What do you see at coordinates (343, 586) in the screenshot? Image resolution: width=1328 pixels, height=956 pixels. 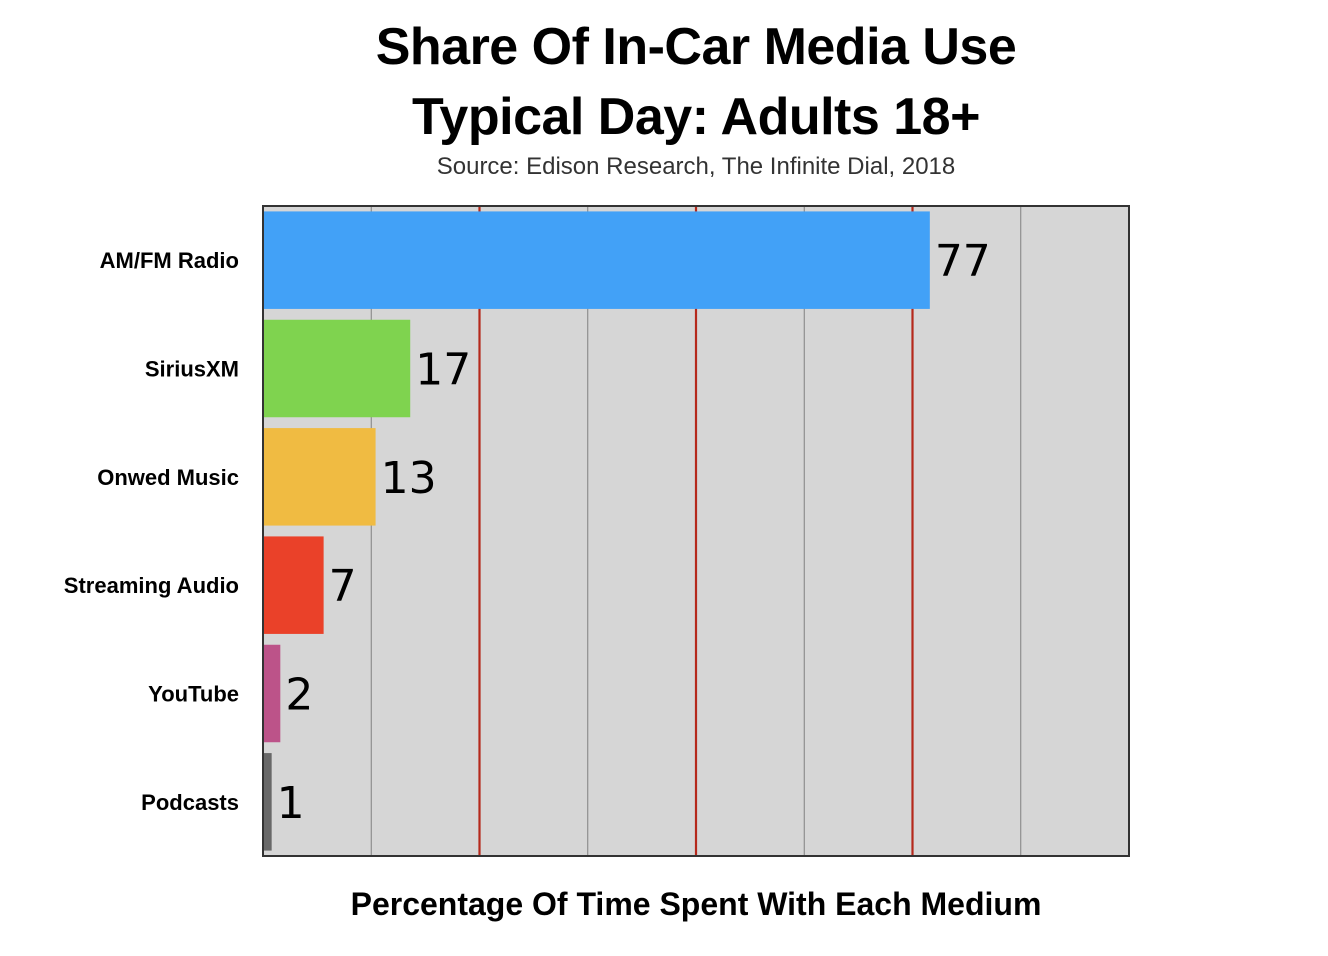 I see `value-label-3: 7` at bounding box center [343, 586].